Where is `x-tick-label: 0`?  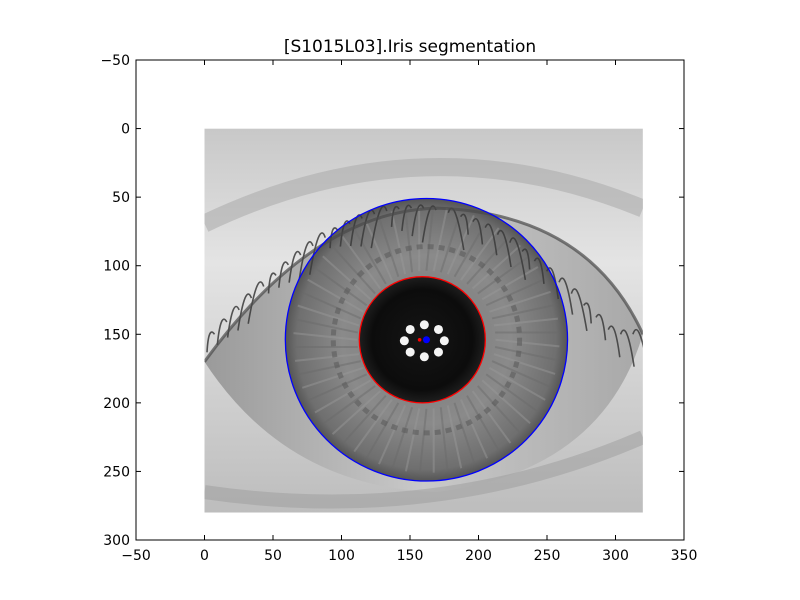 x-tick-label: 0 is located at coordinates (204, 556).